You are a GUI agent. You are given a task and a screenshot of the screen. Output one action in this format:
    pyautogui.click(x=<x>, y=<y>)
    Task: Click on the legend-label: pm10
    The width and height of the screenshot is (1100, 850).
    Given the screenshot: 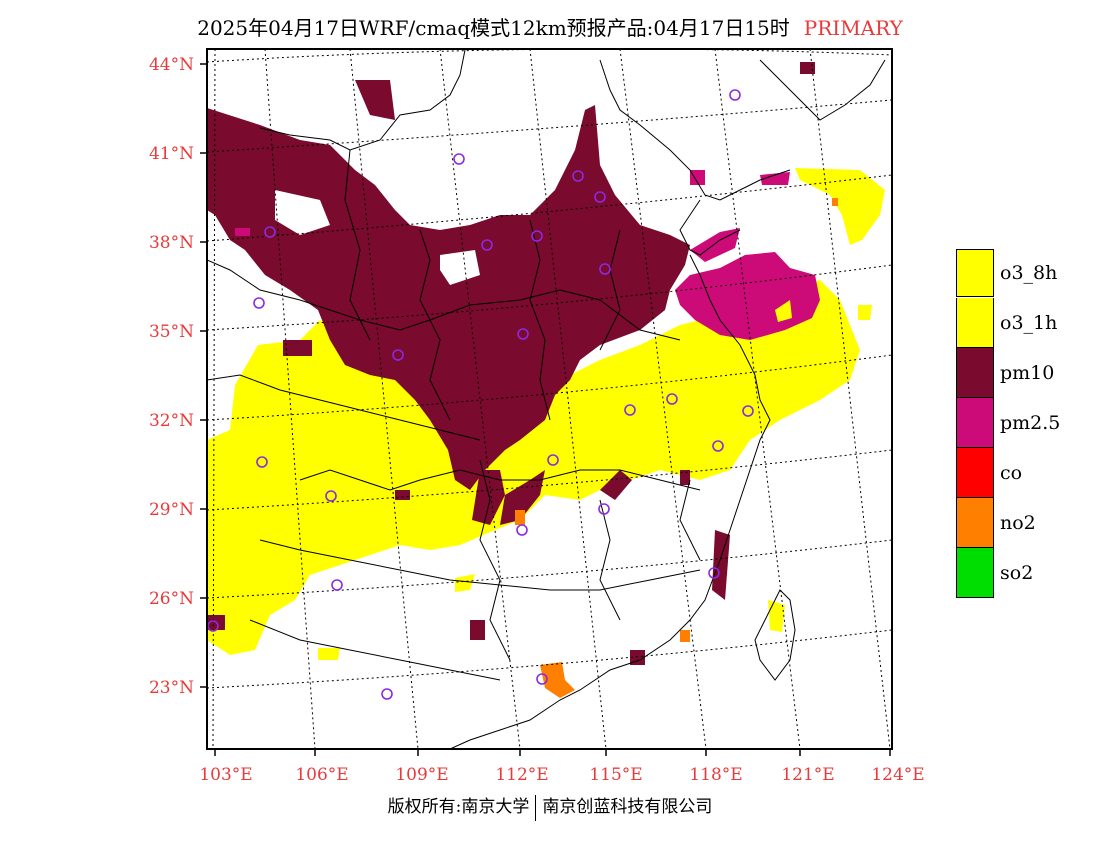 What is the action you would take?
    pyautogui.click(x=1027, y=373)
    